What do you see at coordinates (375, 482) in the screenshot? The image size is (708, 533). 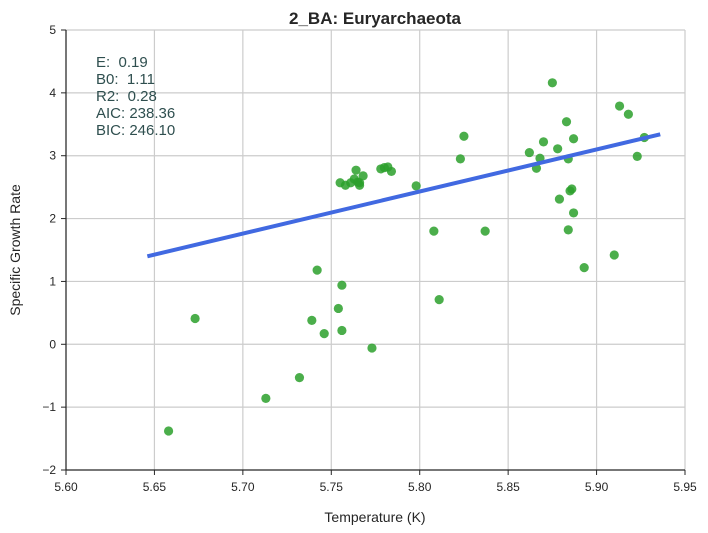 I see `x-ticks: 5.60 5.65 5.70 5.75 5.80 5.85 5.90 5.95` at bounding box center [375, 482].